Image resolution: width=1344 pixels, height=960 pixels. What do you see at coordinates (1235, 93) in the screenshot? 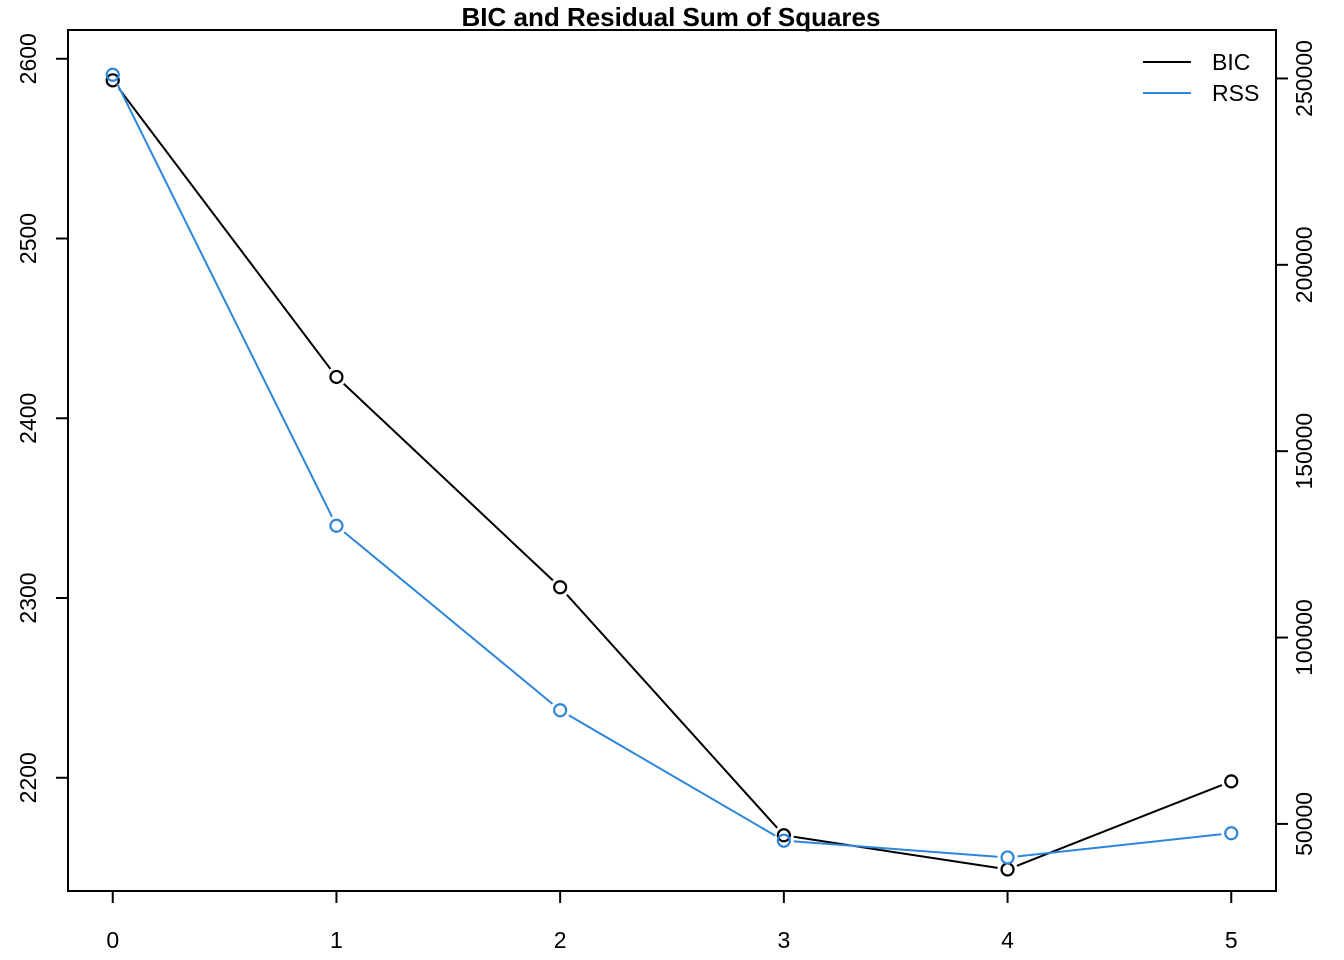
I see `legend-label-rss: RSS` at bounding box center [1235, 93].